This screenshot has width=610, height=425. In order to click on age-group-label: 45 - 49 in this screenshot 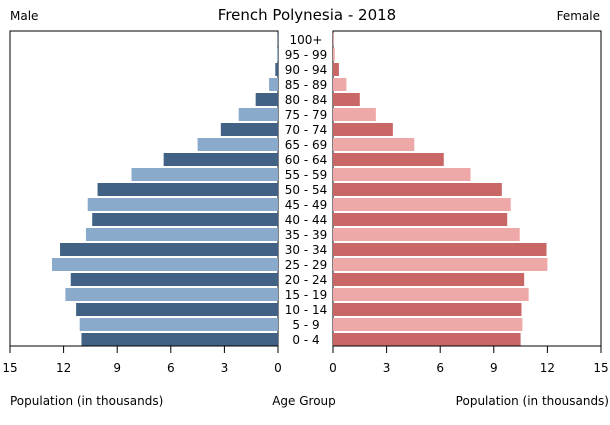, I will do `click(306, 205)`.